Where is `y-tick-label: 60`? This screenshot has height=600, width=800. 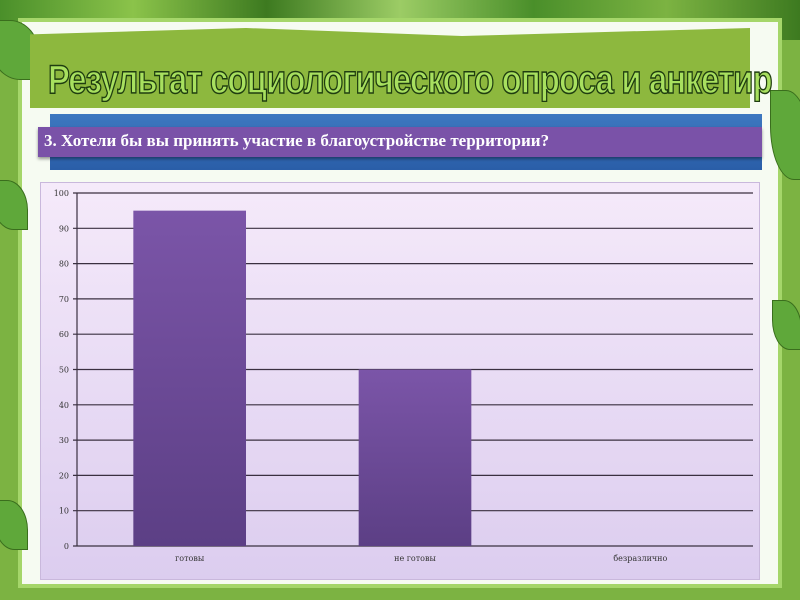 y-tick-label: 60 is located at coordinates (64, 334).